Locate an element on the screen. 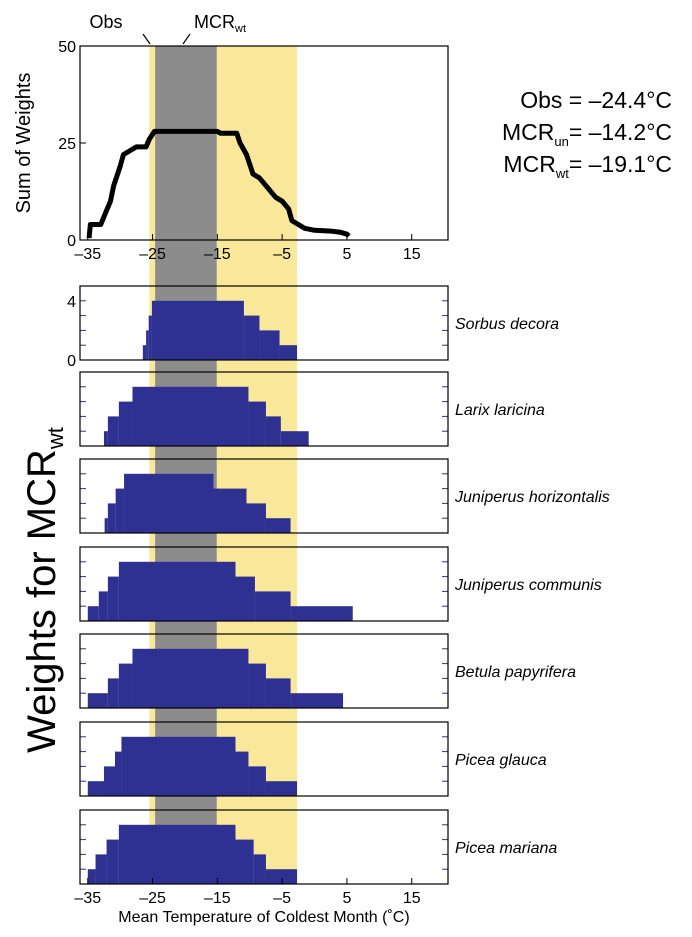 Image resolution: width=692 pixels, height=937 pixels. species-label: Larix laricina is located at coordinates (500, 410).